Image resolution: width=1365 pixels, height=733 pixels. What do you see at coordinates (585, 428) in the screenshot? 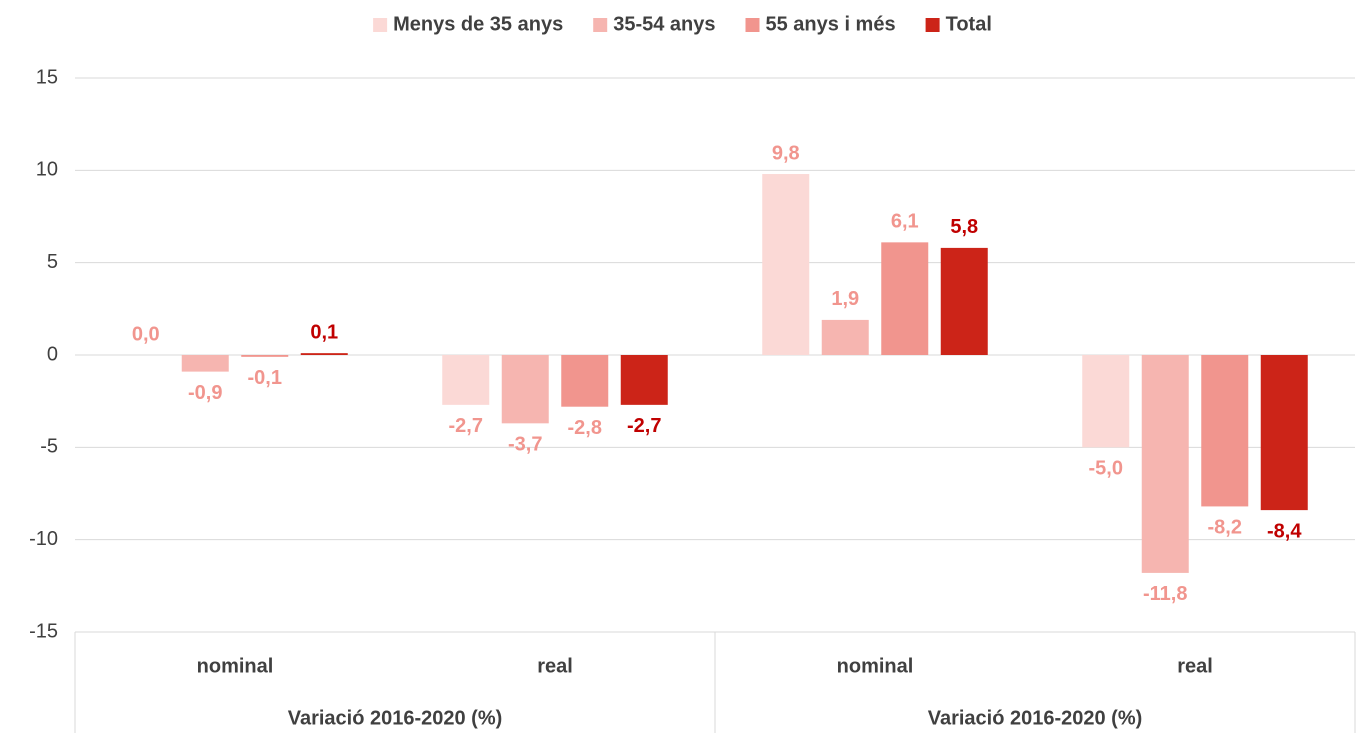
I see `value-label: -2,8` at bounding box center [585, 428].